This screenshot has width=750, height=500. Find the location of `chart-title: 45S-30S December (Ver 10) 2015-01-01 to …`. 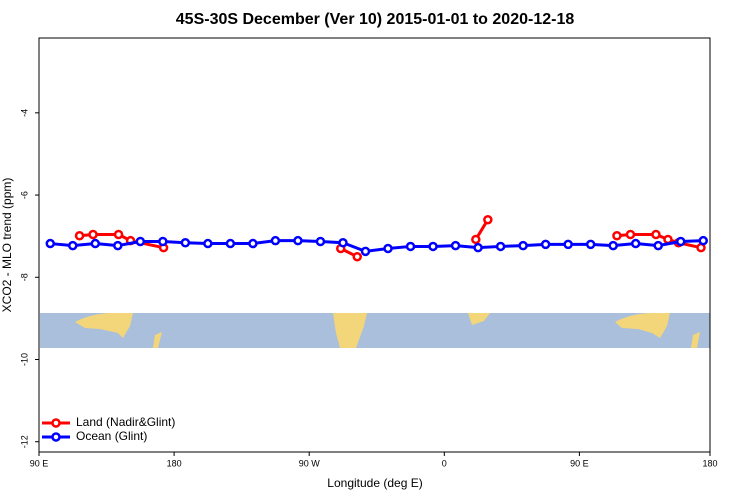

chart-title: 45S-30S December (Ver 10) 2015-01-01 to … is located at coordinates (375, 19).